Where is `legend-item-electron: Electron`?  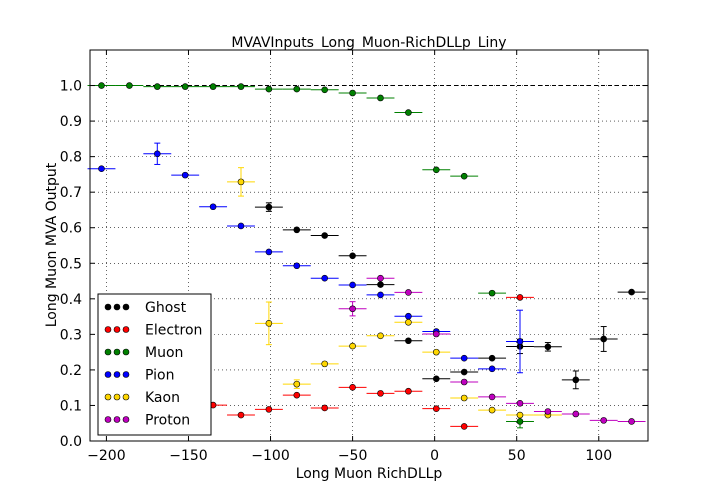 legend-item-electron: Electron is located at coordinates (153, 331).